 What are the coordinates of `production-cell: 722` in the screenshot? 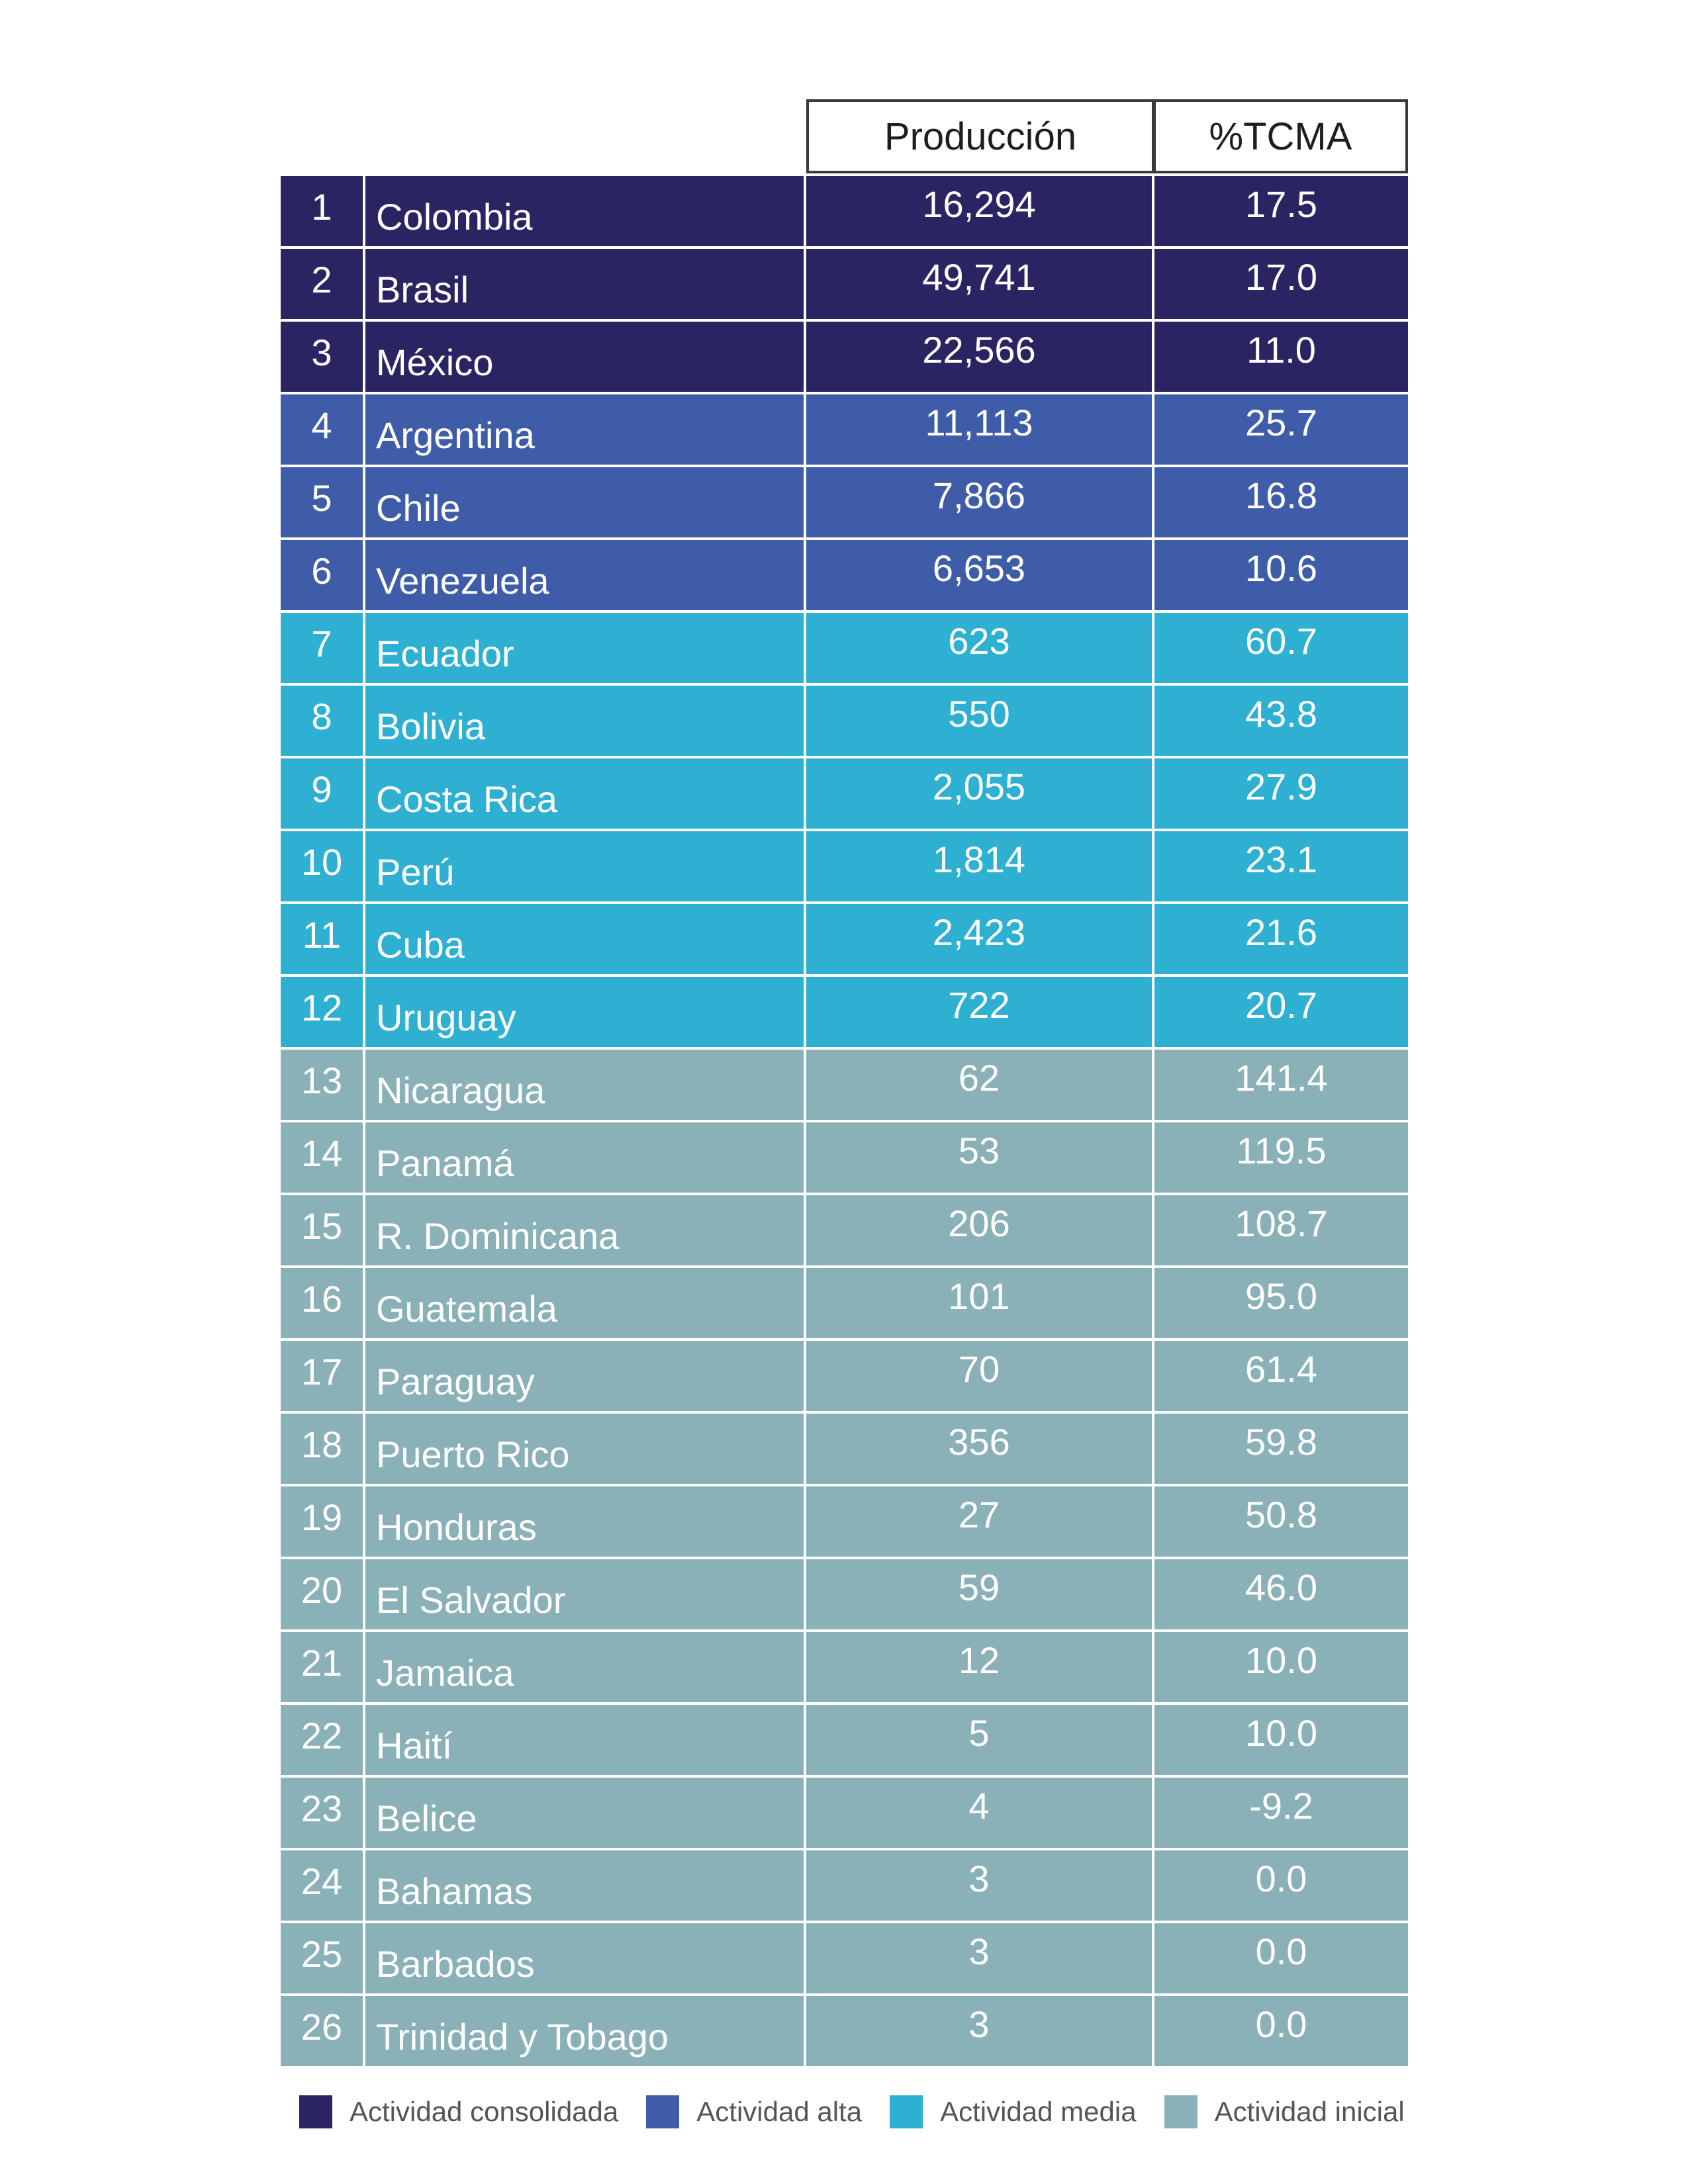 It's located at (980, 1012).